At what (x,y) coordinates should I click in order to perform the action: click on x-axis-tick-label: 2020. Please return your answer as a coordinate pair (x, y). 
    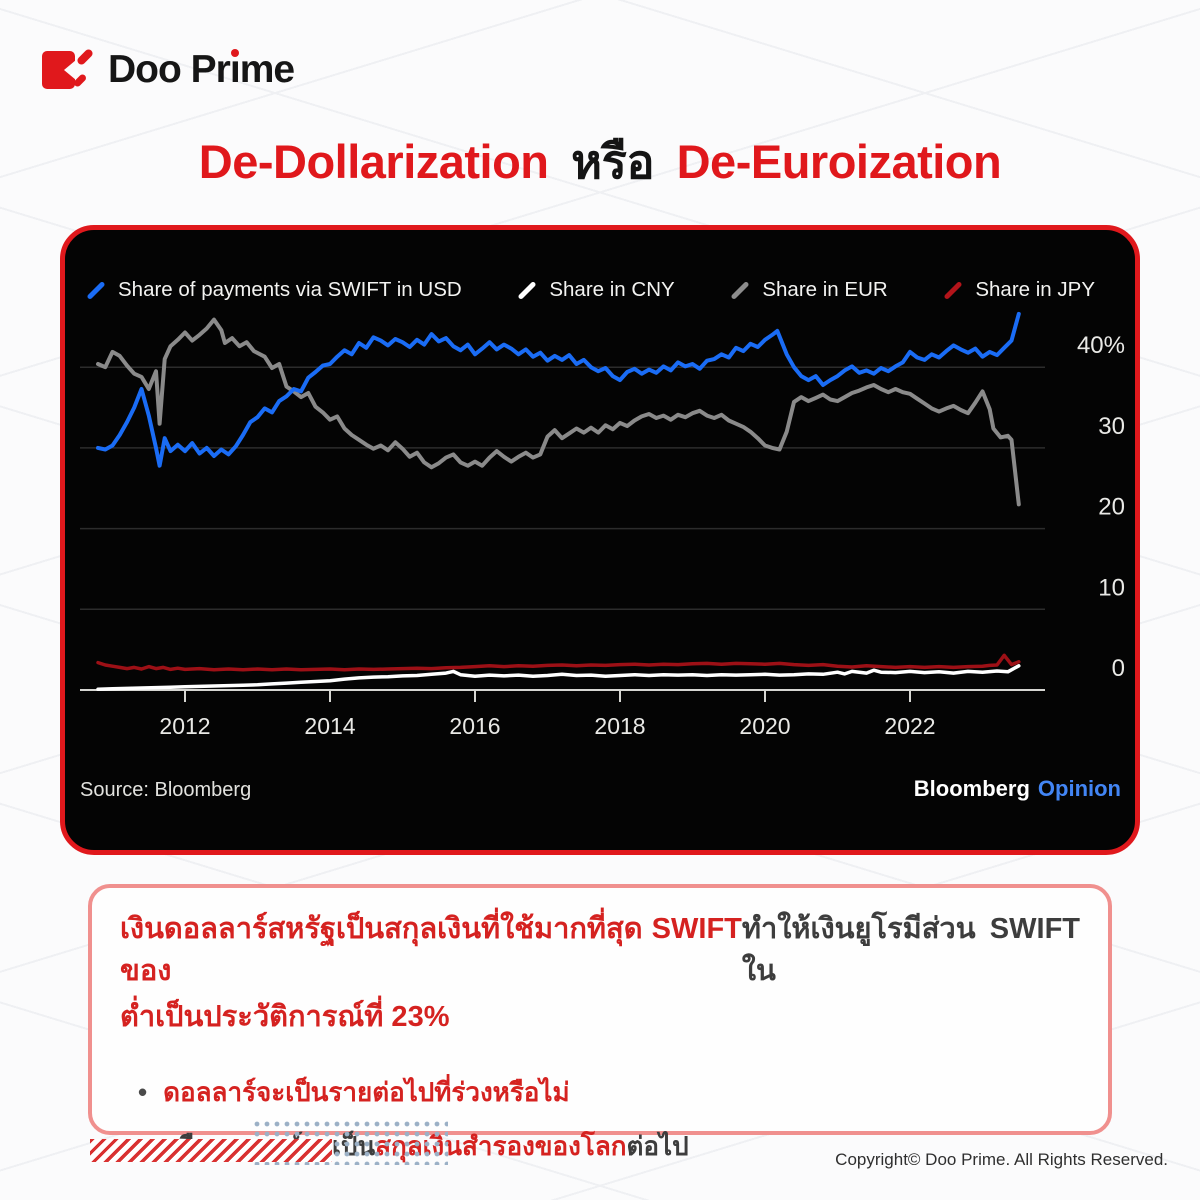
    Looking at the image, I should click on (764, 726).